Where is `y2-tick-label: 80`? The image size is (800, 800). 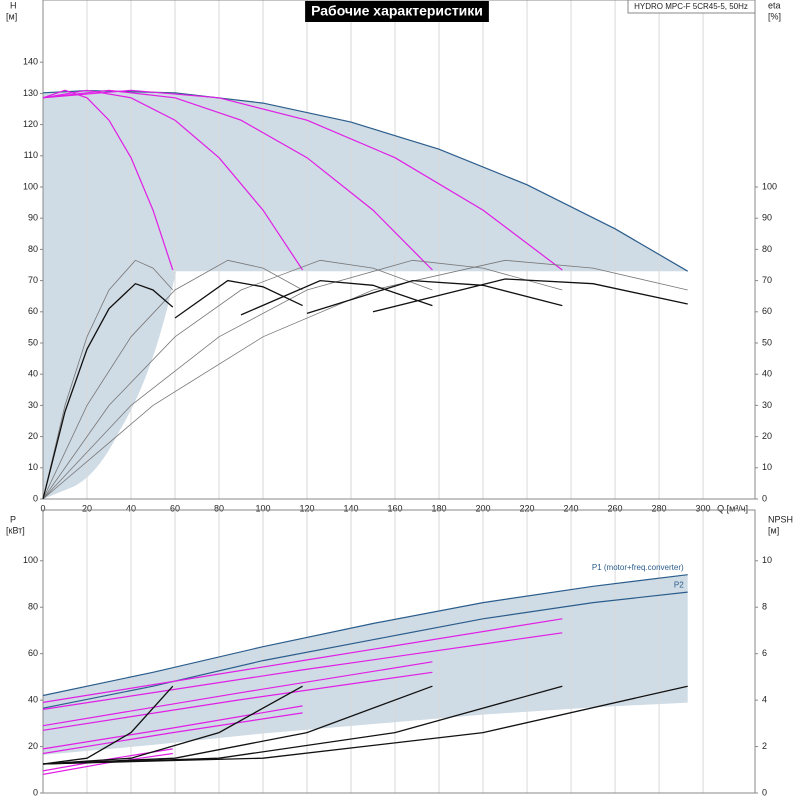
y2-tick-label: 80 is located at coordinates (767, 249).